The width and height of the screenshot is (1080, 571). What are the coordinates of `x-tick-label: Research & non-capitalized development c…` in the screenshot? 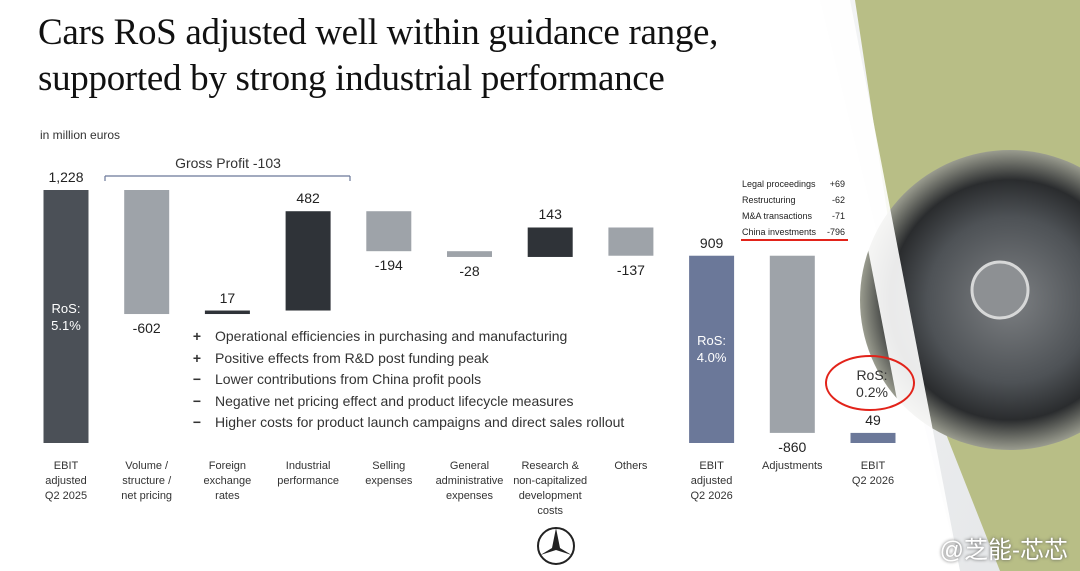 It's located at (550, 488).